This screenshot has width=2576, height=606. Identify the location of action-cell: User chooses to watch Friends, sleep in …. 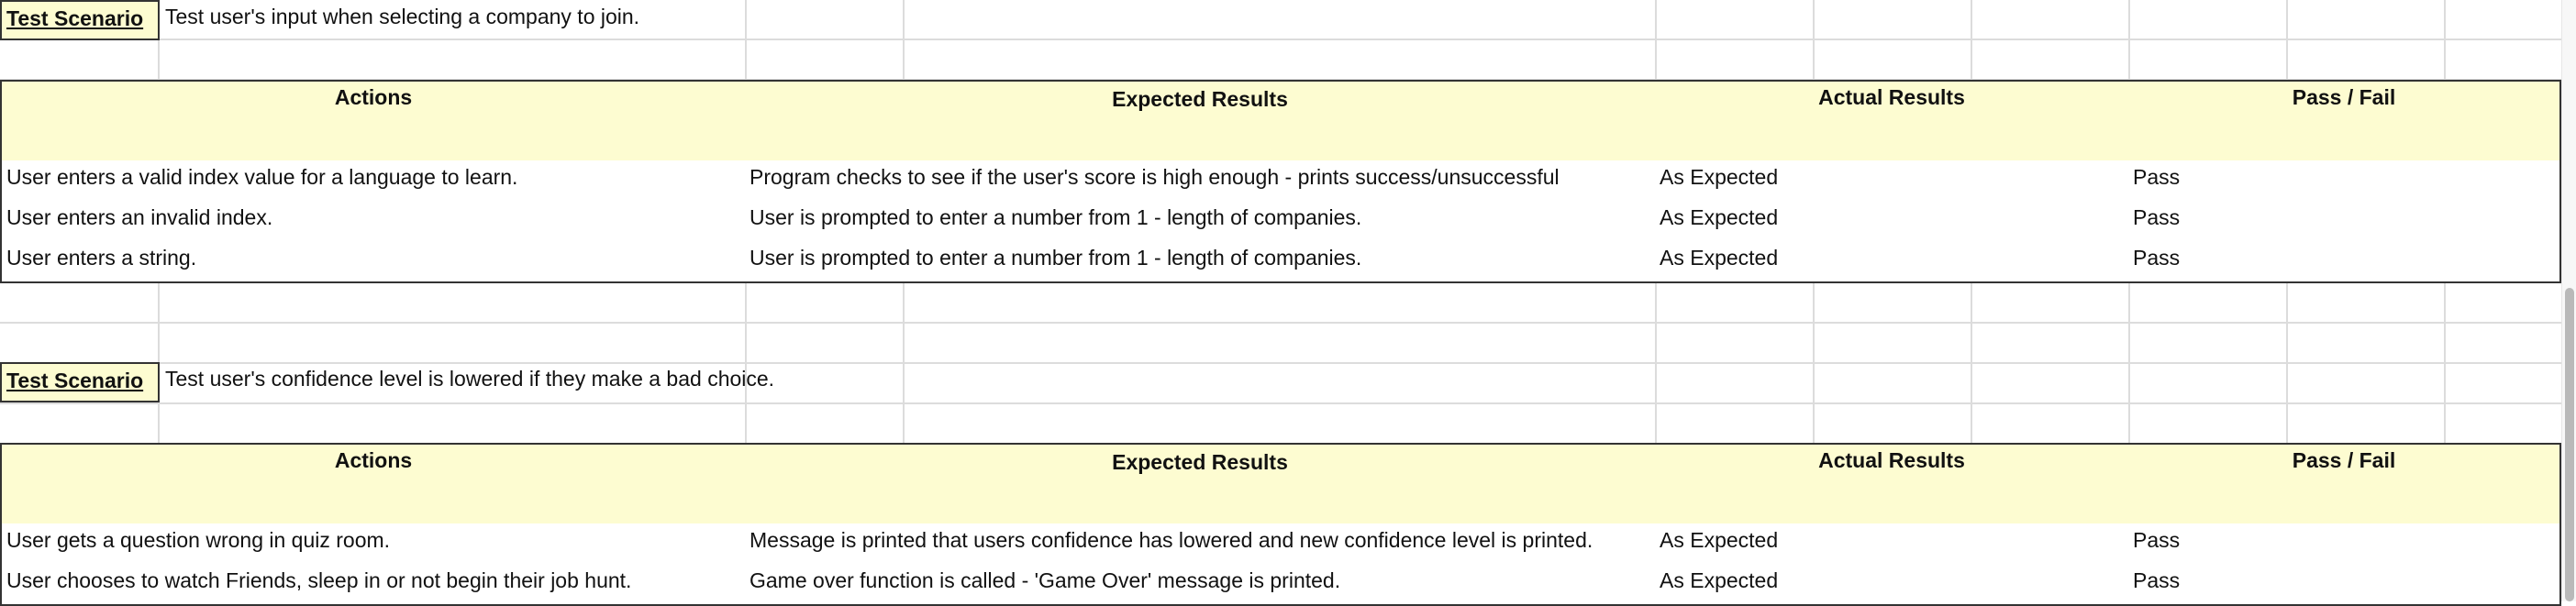
(373, 585).